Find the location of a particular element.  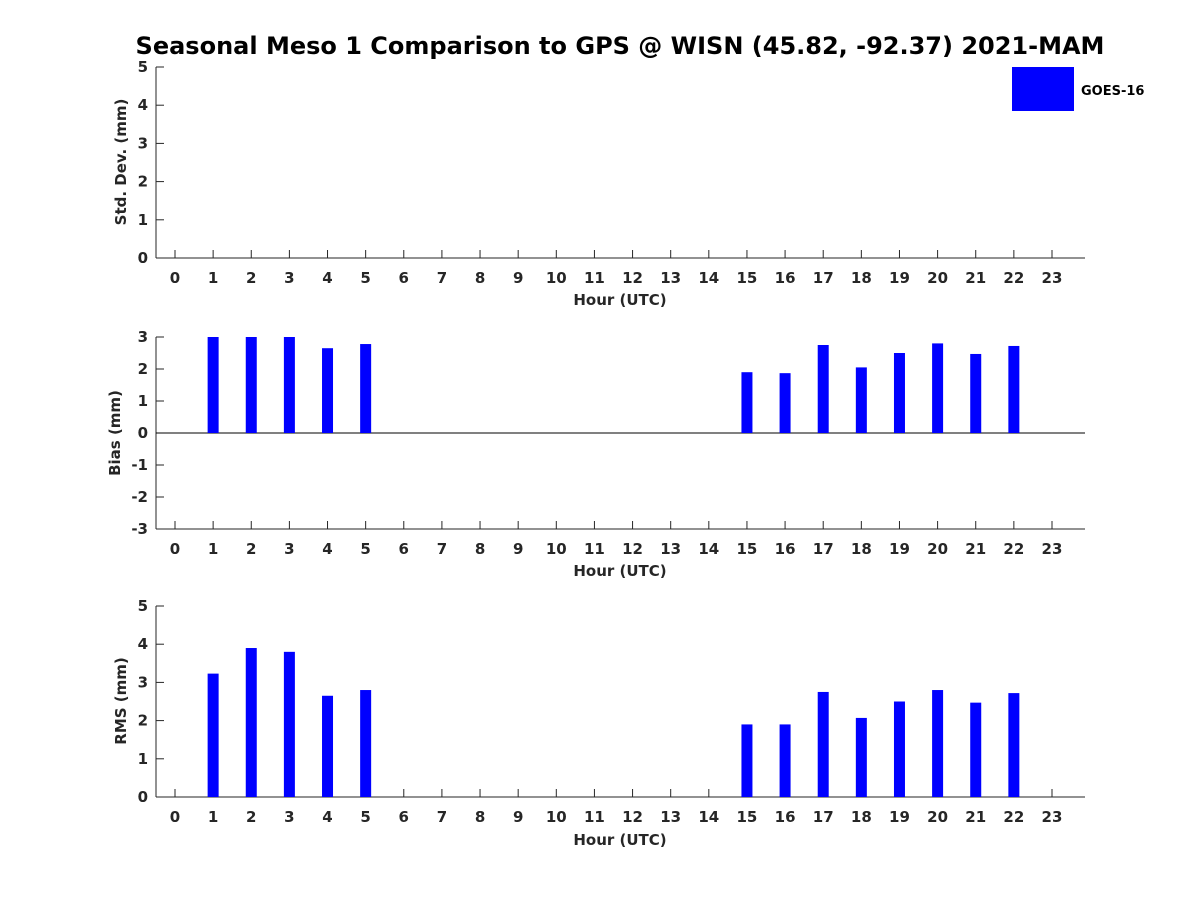

rms-ytick-label: 2 is located at coordinates (143, 721).